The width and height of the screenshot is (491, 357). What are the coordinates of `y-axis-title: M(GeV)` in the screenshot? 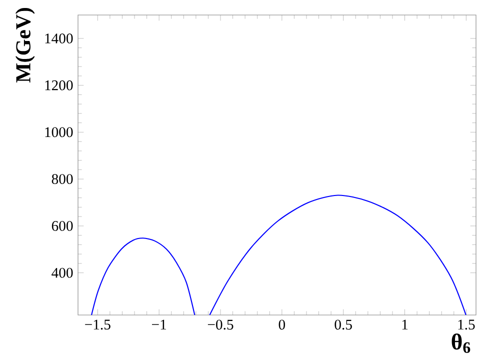 It's located at (25, 45).